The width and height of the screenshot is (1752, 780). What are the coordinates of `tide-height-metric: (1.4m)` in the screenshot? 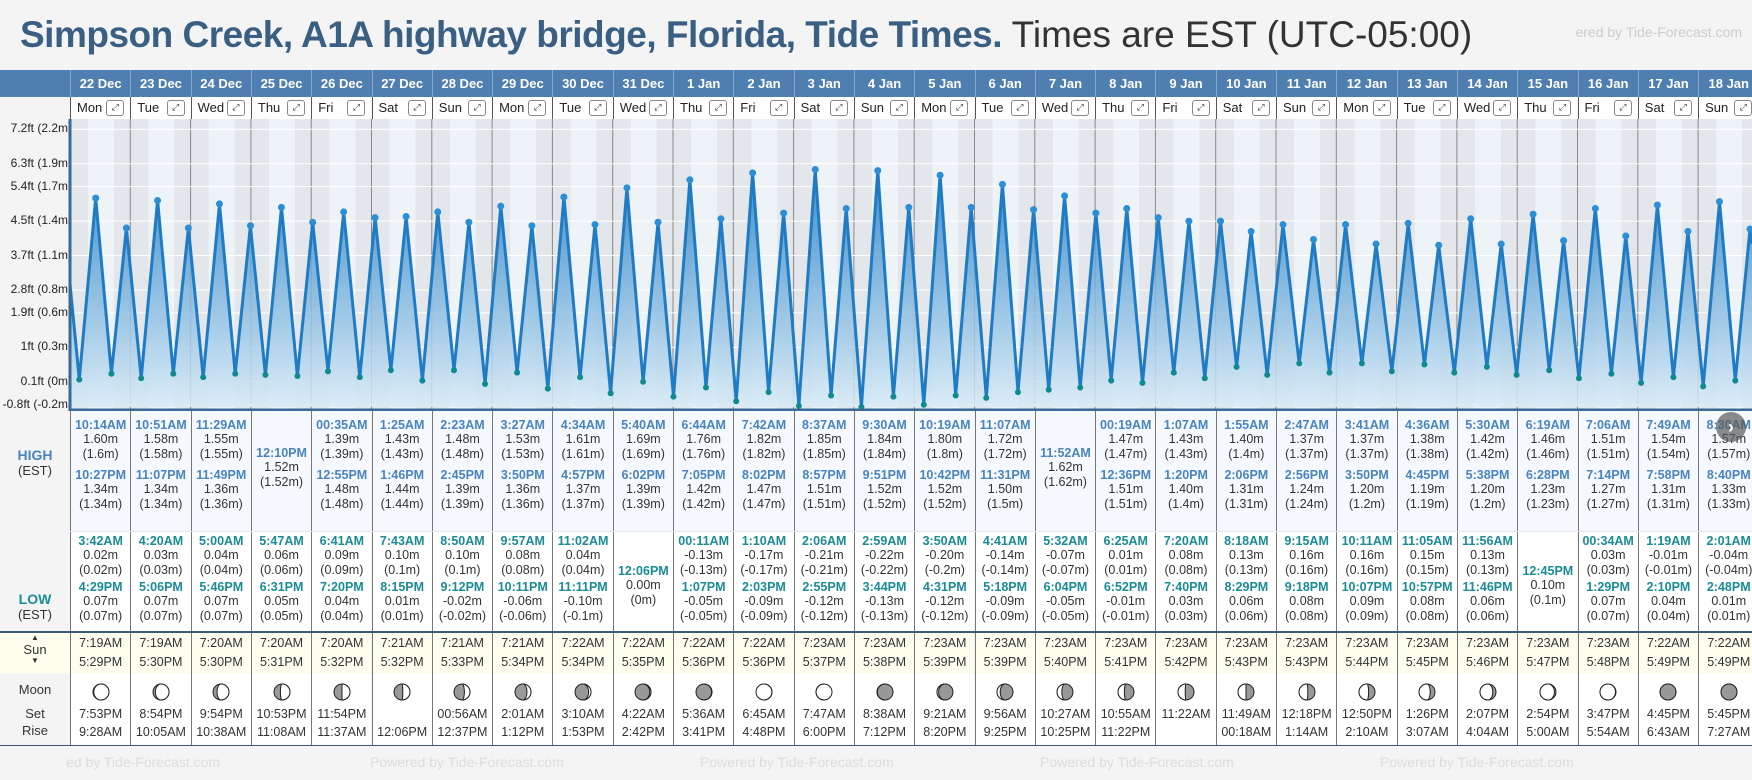 It's located at (1186, 504).